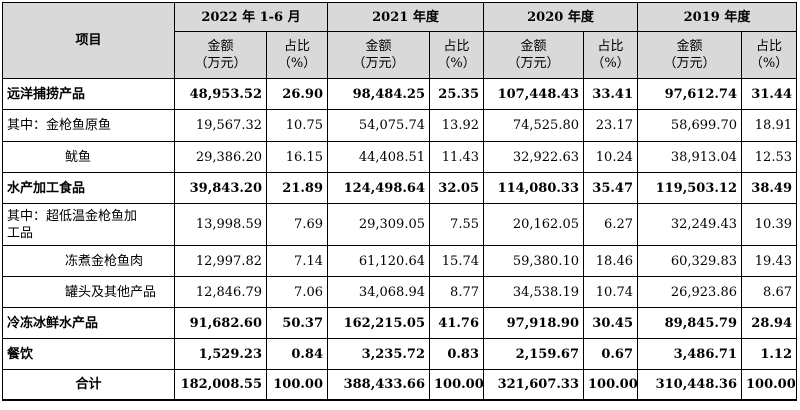 This screenshot has height=410, width=800. Describe the element at coordinates (297, 292) in the screenshot. I see `ratio-cell: 7.06` at that location.